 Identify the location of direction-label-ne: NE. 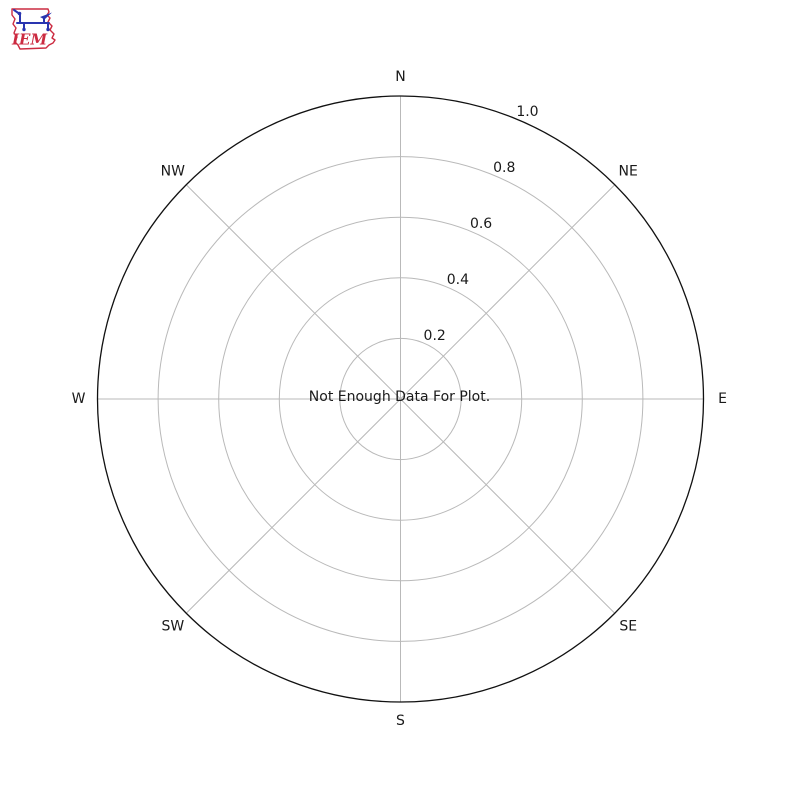
(628, 171).